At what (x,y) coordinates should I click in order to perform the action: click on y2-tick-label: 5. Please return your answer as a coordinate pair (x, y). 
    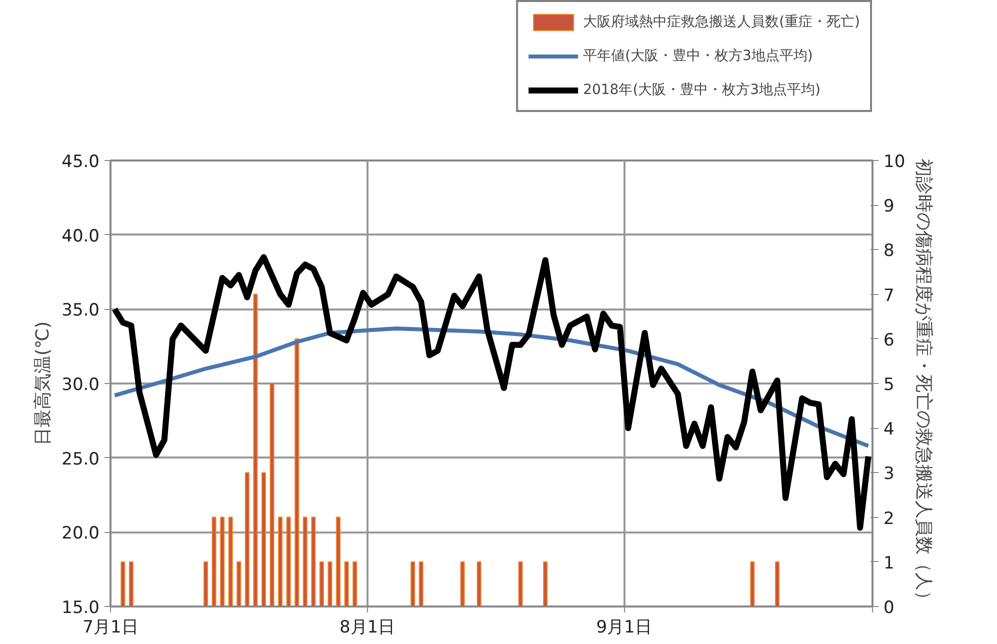
    Looking at the image, I should click on (889, 385).